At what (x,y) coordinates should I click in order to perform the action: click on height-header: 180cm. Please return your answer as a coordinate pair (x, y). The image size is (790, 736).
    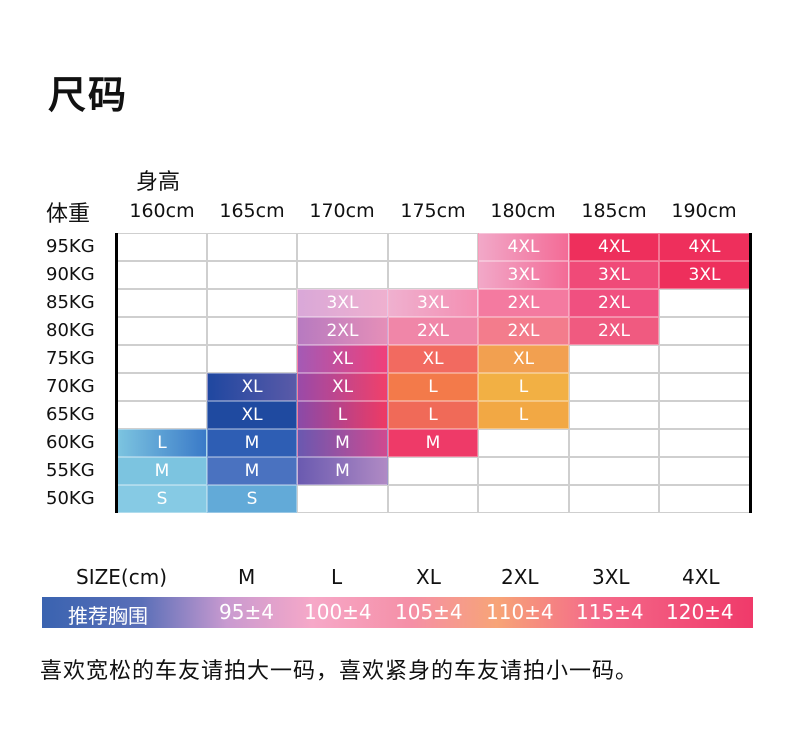
    Looking at the image, I should click on (523, 211).